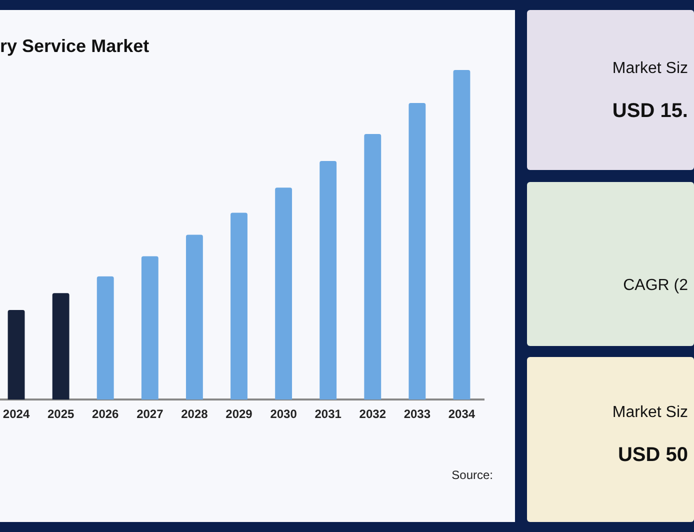 Image resolution: width=694 pixels, height=532 pixels. Describe the element at coordinates (417, 414) in the screenshot. I see `x-tick-label: 2033` at that location.